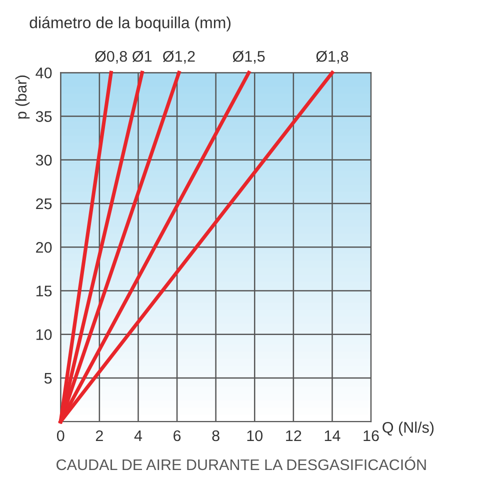 This screenshot has width=485, height=478. I want to click on y-tick-label: 5, so click(48, 378).